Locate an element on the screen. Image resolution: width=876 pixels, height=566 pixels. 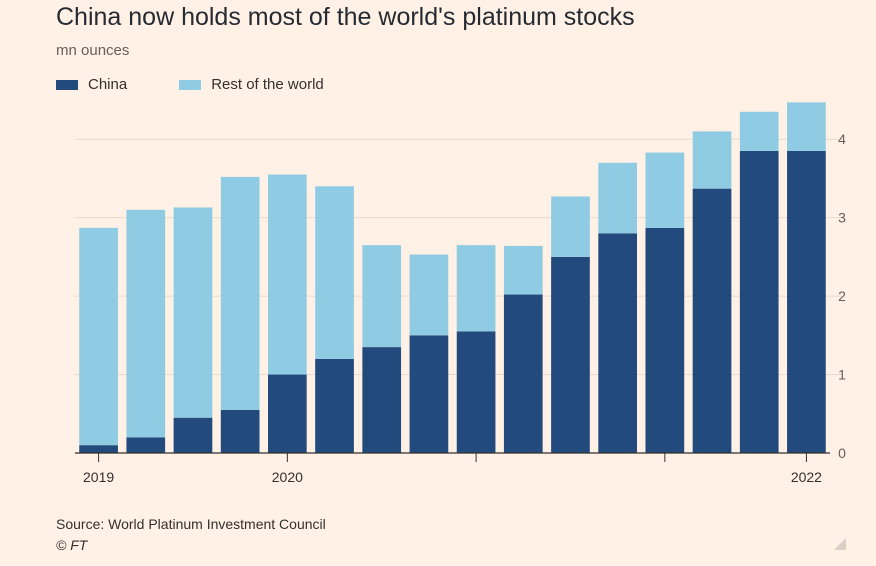
y-tick-label: 0 is located at coordinates (842, 453).